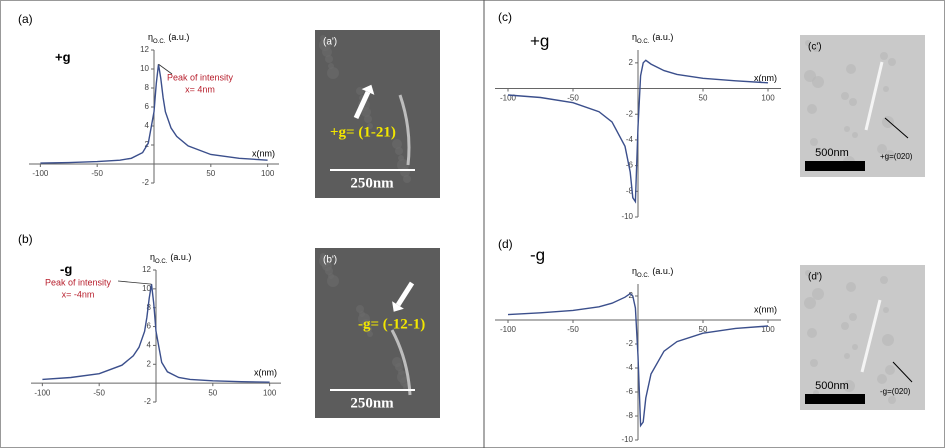  I want to click on micrograph, so click(377, 114).